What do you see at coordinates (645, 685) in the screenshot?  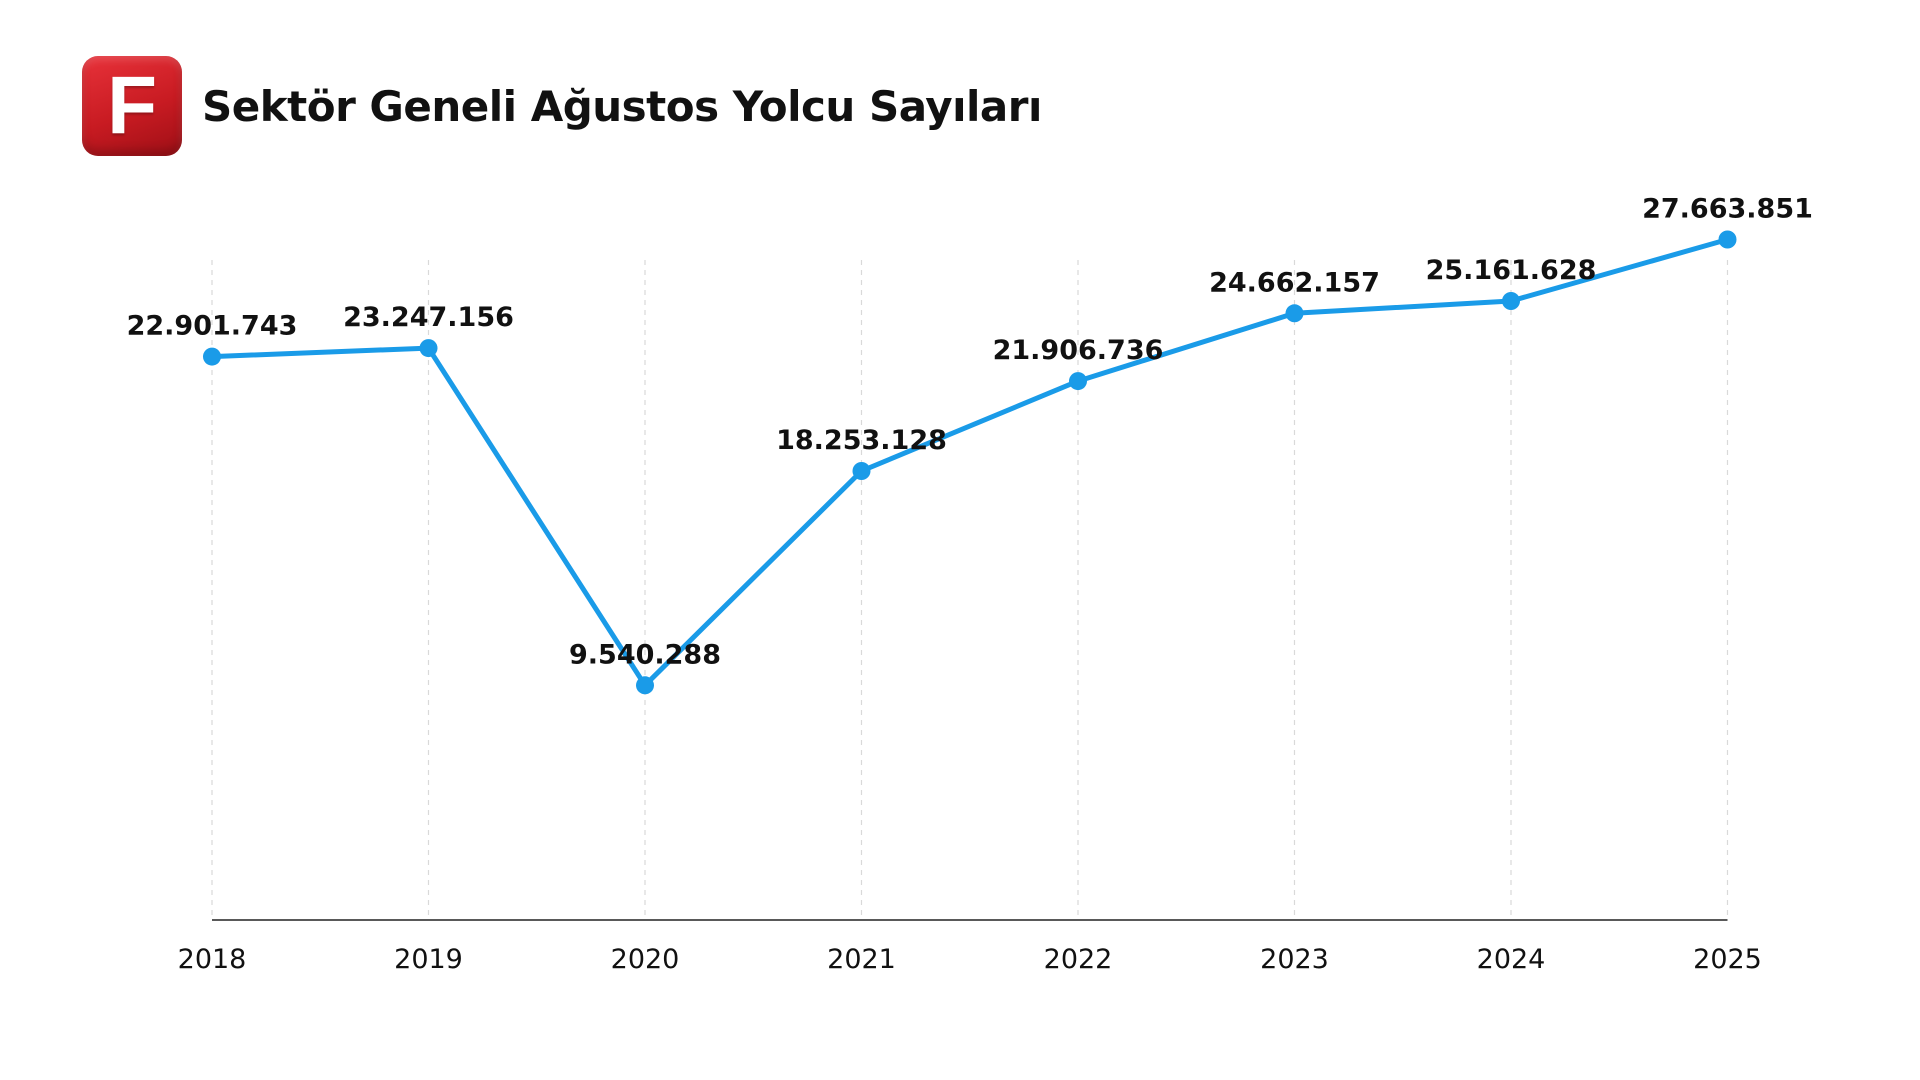 I see `data-point-2020` at bounding box center [645, 685].